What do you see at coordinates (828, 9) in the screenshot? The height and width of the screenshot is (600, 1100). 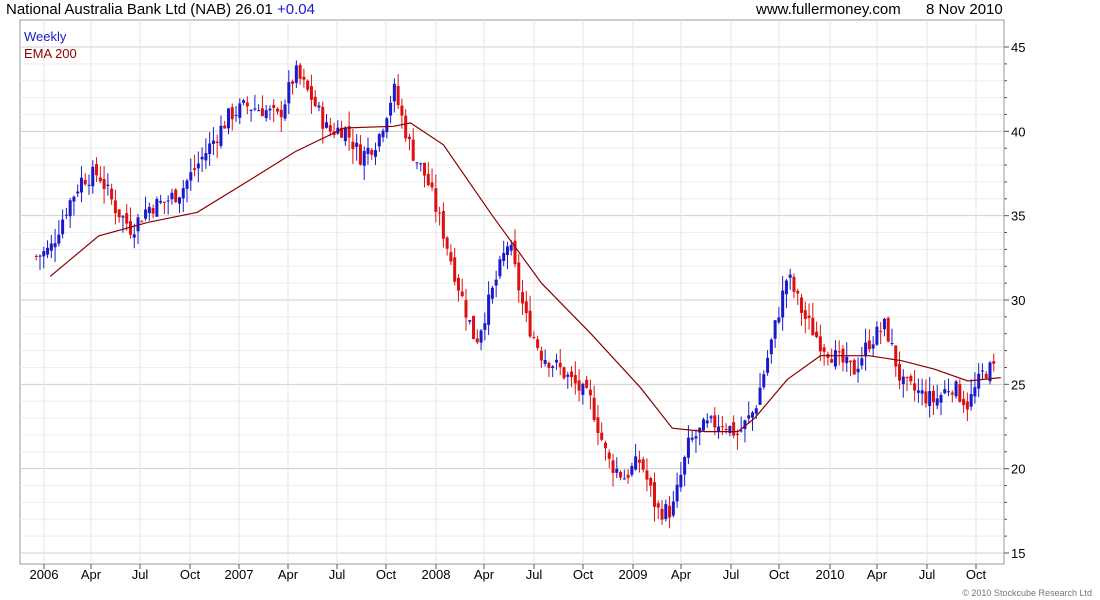 I see `source-site: www.fullermoney.com` at bounding box center [828, 9].